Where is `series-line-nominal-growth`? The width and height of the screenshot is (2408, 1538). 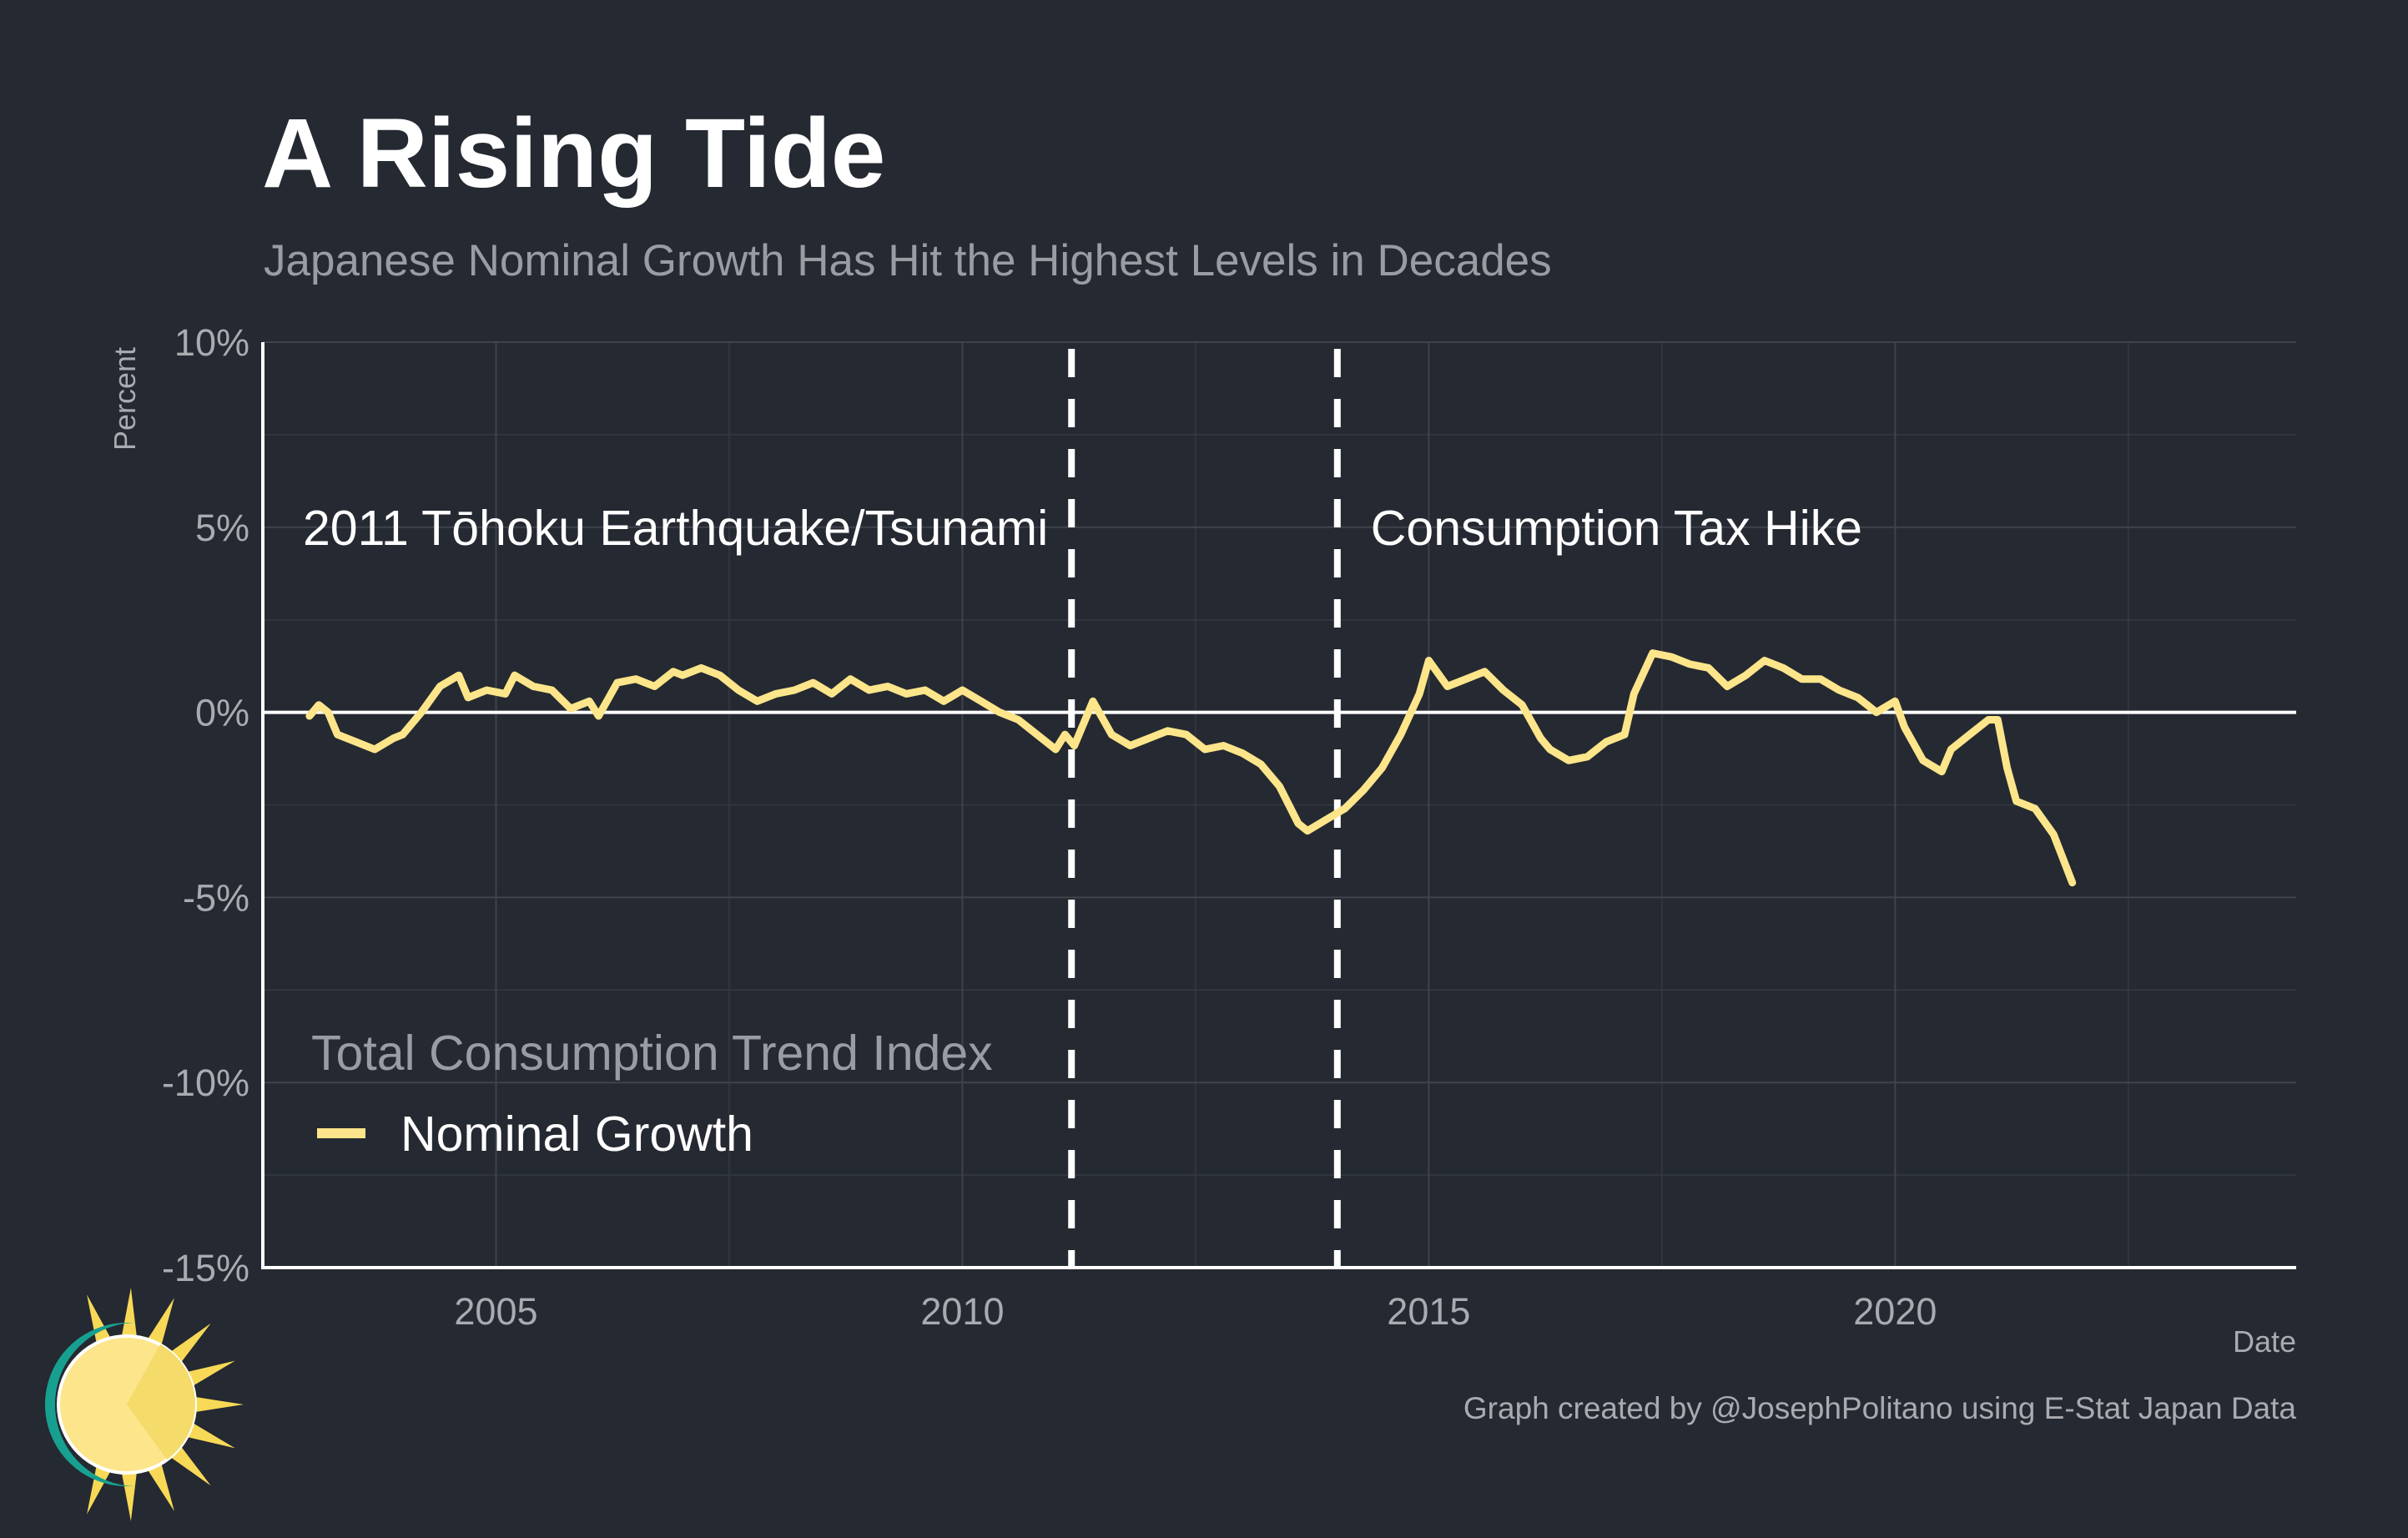 series-line-nominal-growth is located at coordinates (1191, 768).